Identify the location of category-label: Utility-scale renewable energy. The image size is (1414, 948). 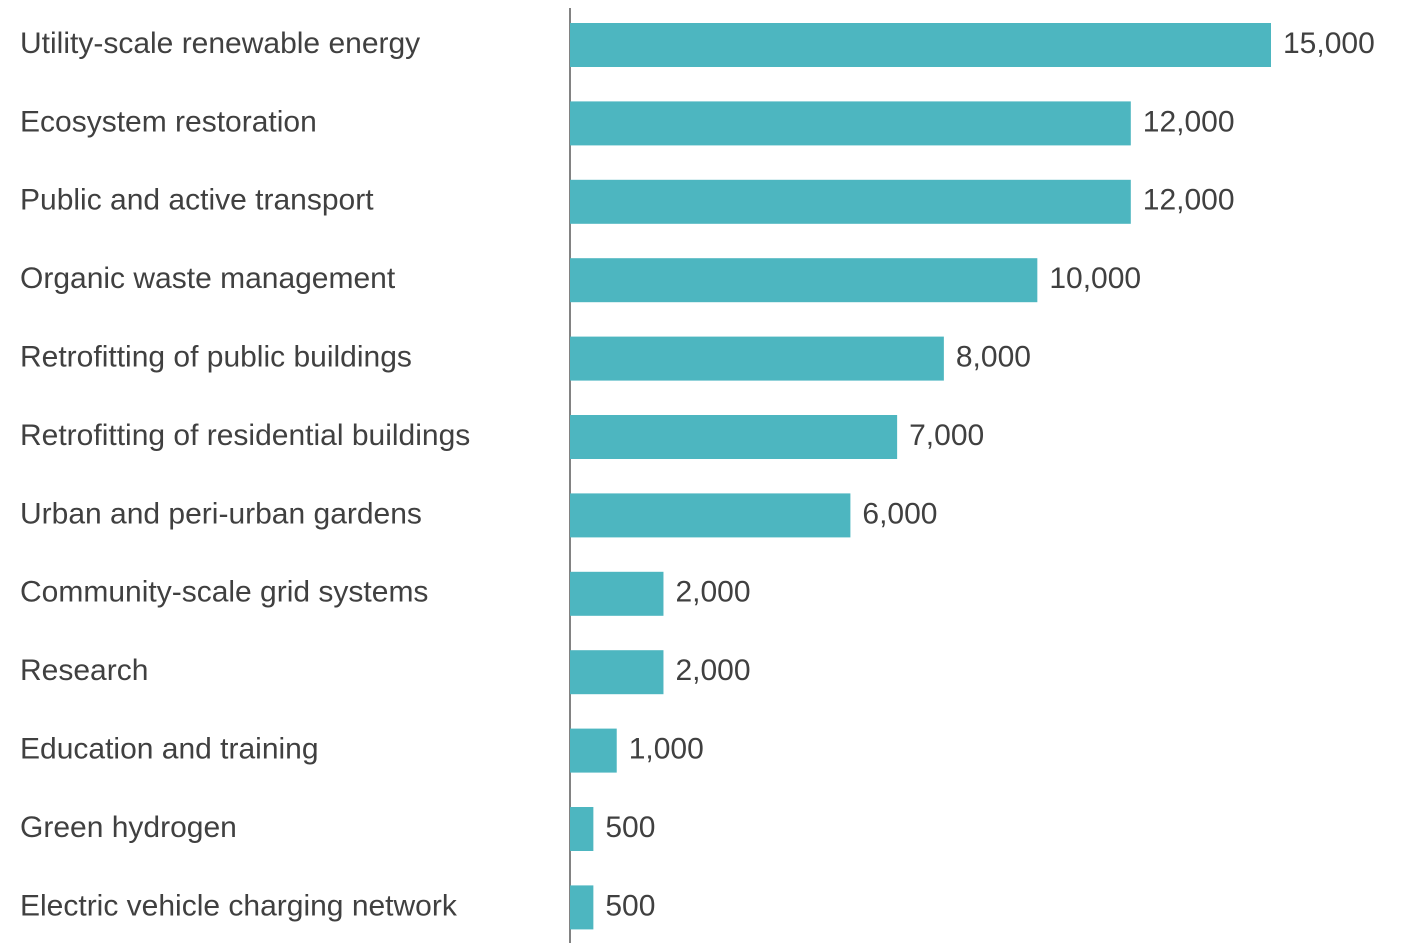
(220, 43).